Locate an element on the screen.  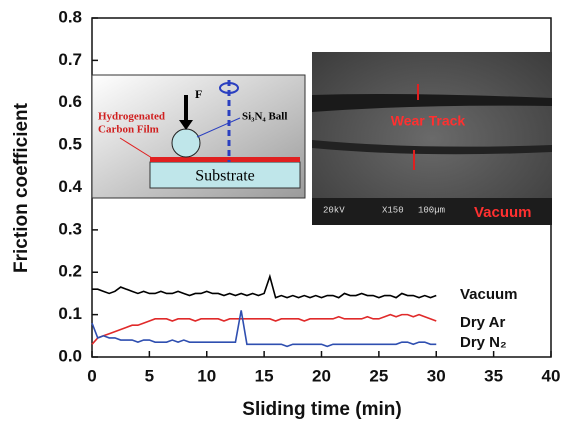
label: 20kV is located at coordinates (334, 210).